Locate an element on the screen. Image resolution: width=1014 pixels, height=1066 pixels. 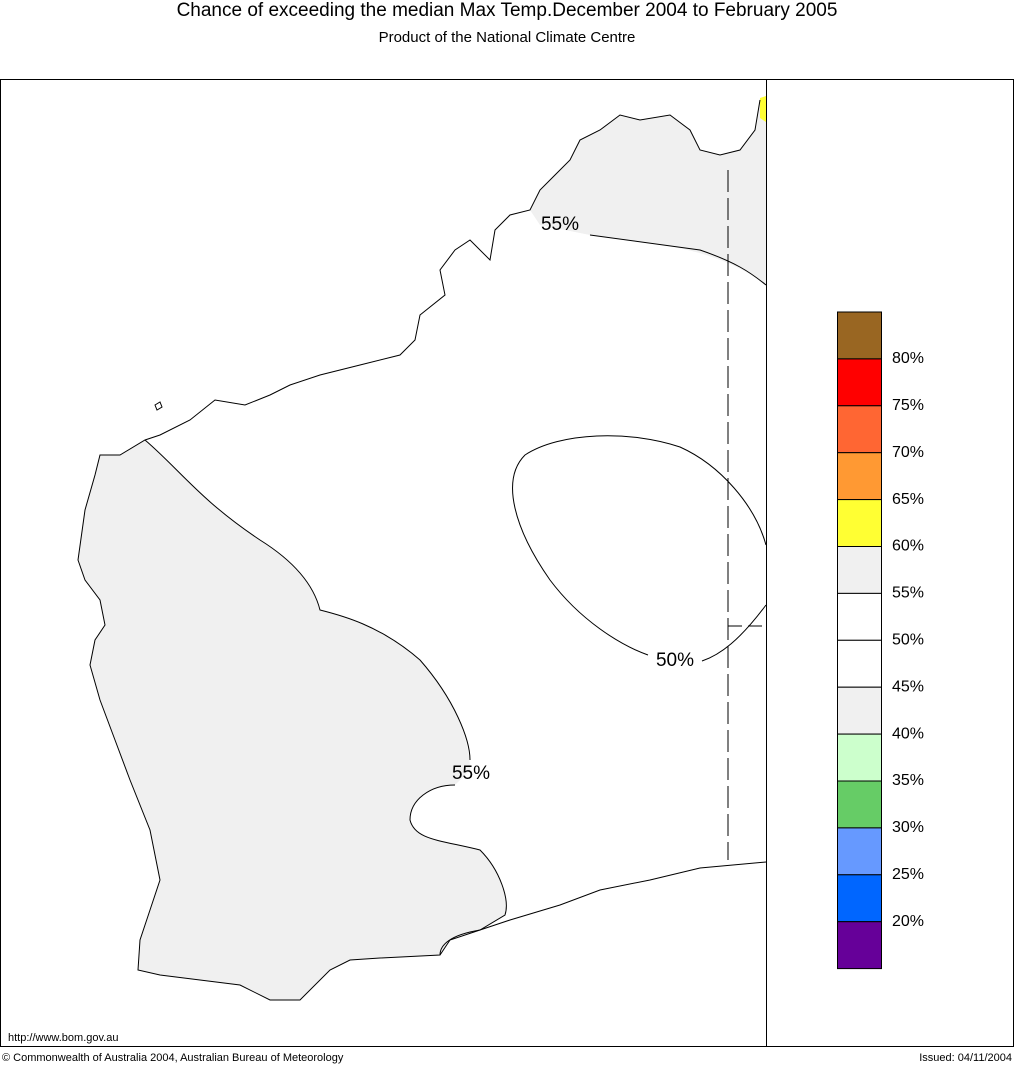
legend-label: 40% is located at coordinates (908, 733).